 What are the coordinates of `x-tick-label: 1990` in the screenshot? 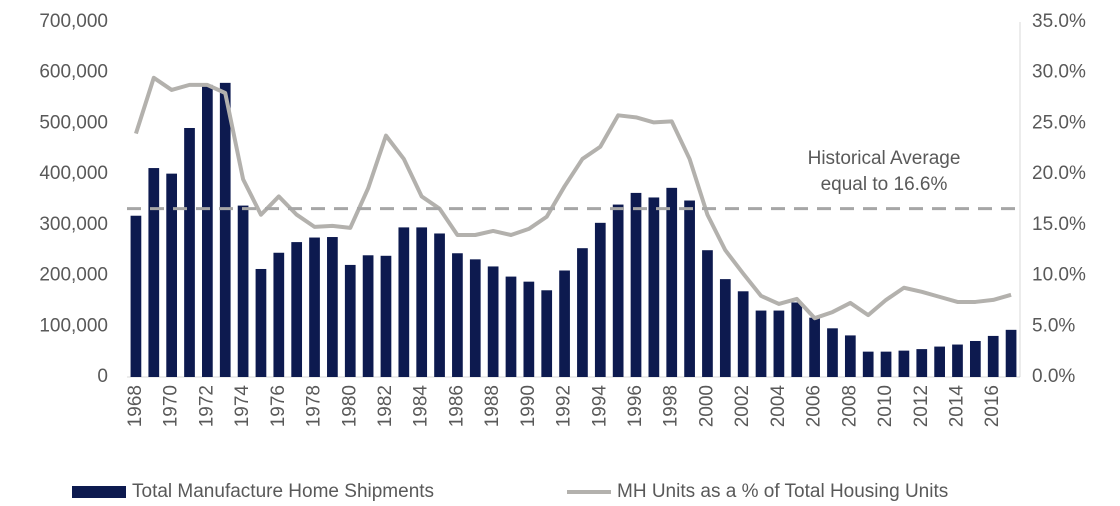 It's located at (528, 406).